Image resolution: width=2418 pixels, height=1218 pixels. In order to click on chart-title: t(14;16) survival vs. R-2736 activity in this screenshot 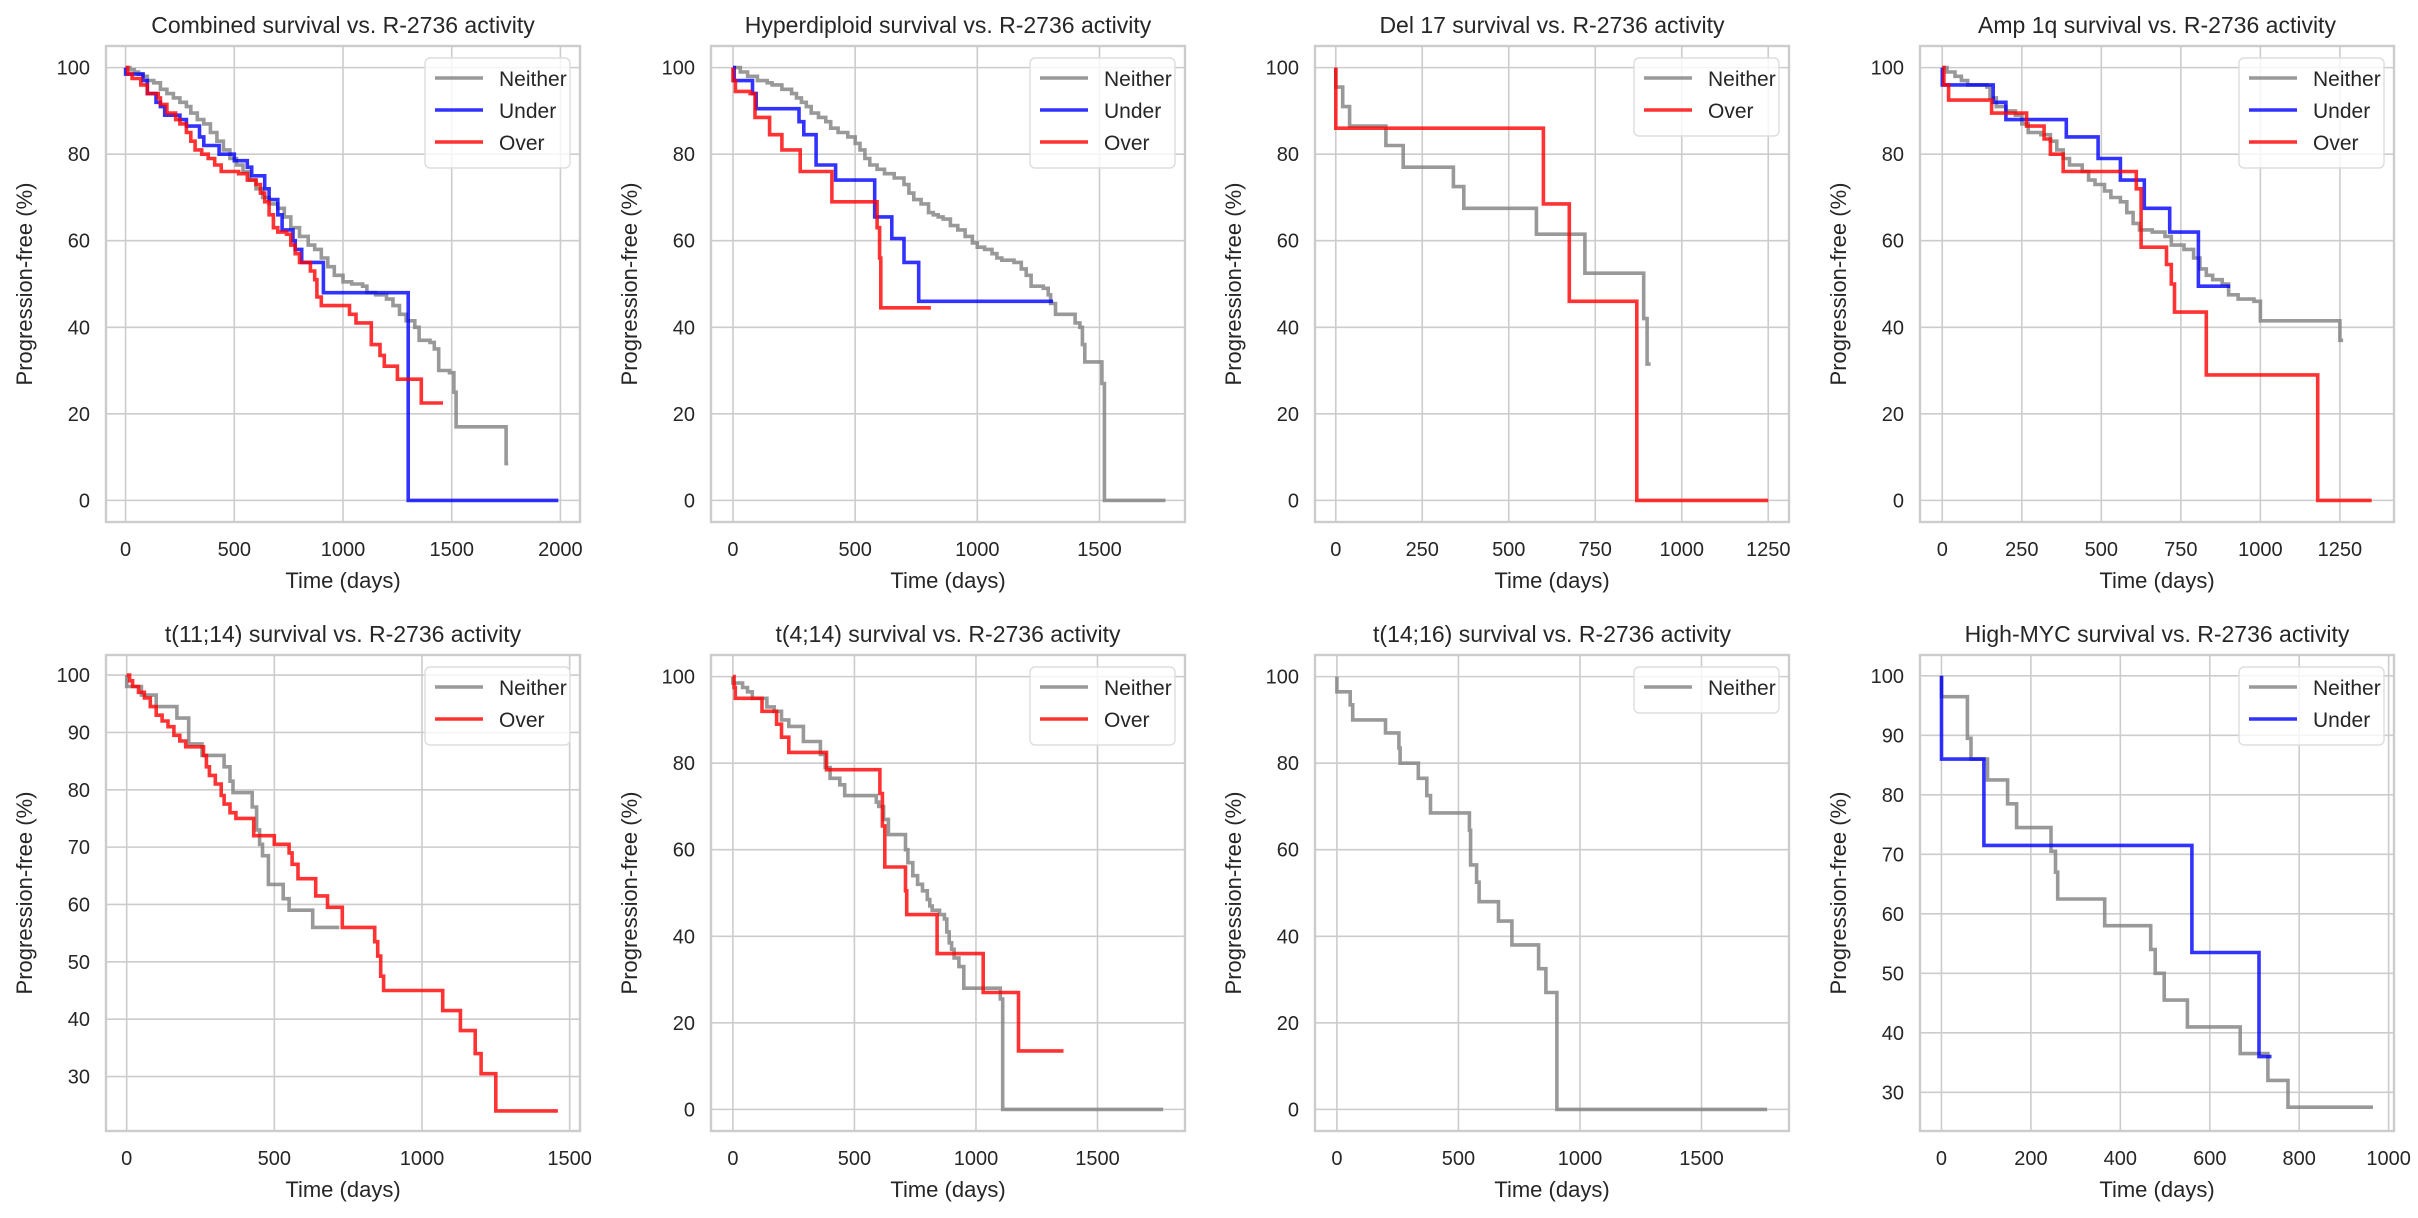, I will do `click(1552, 634)`.